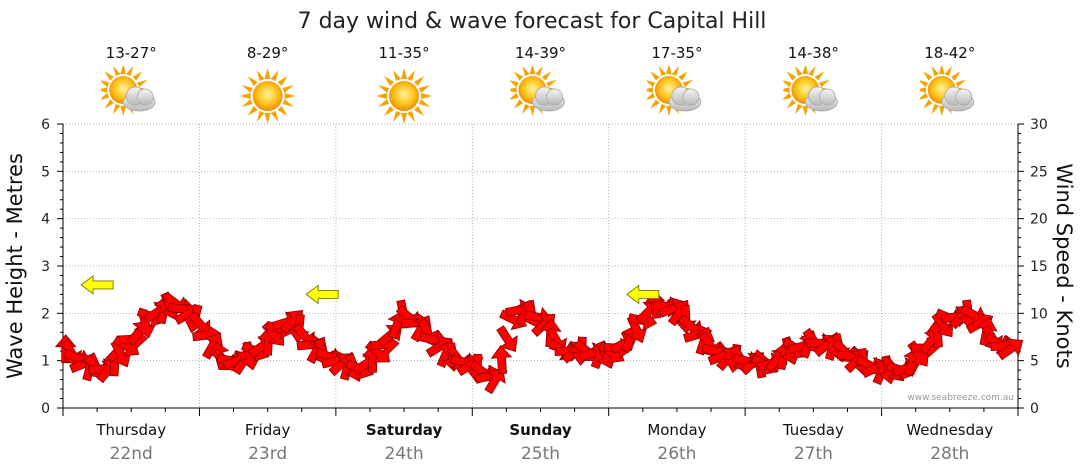 This screenshot has width=1080, height=475. Describe the element at coordinates (45, 125) in the screenshot. I see `left-tick-label: 6` at that location.